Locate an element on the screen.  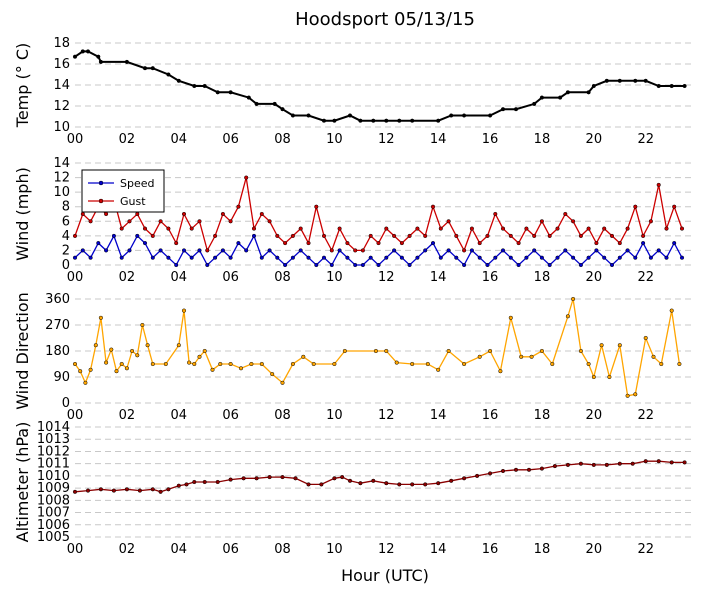
x-tick-label: 20 is located at coordinates (594, 549).